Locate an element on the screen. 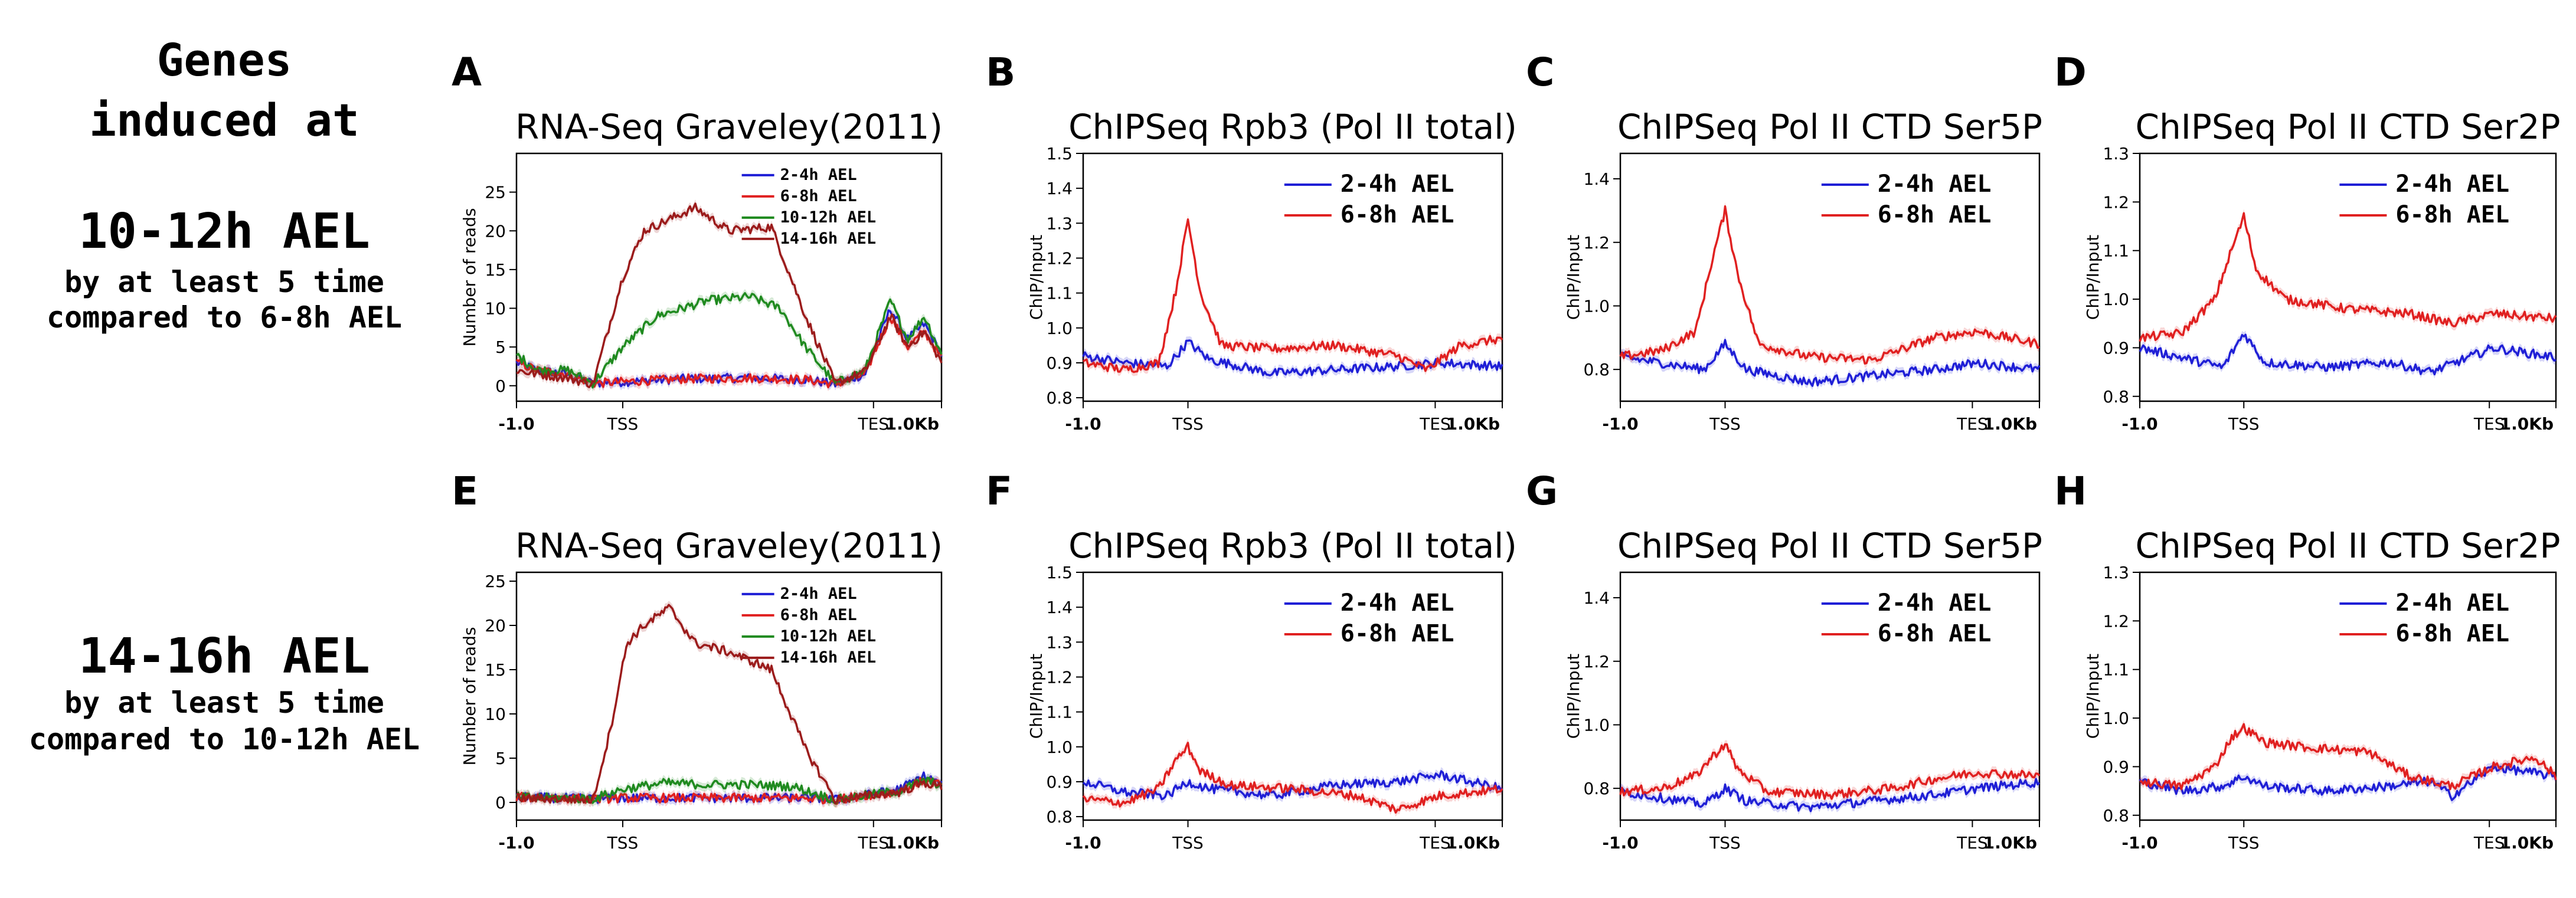 This screenshot has width=2576, height=898. row-label-line: induced at is located at coordinates (224, 120).